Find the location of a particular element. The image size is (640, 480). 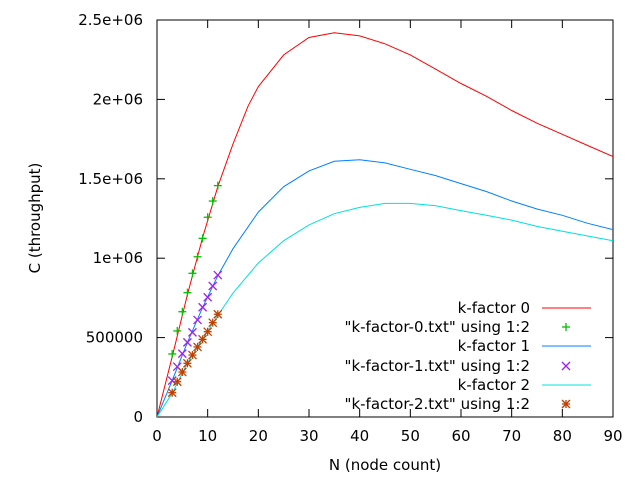

x-axis-label: N (node count) is located at coordinates (385, 465).